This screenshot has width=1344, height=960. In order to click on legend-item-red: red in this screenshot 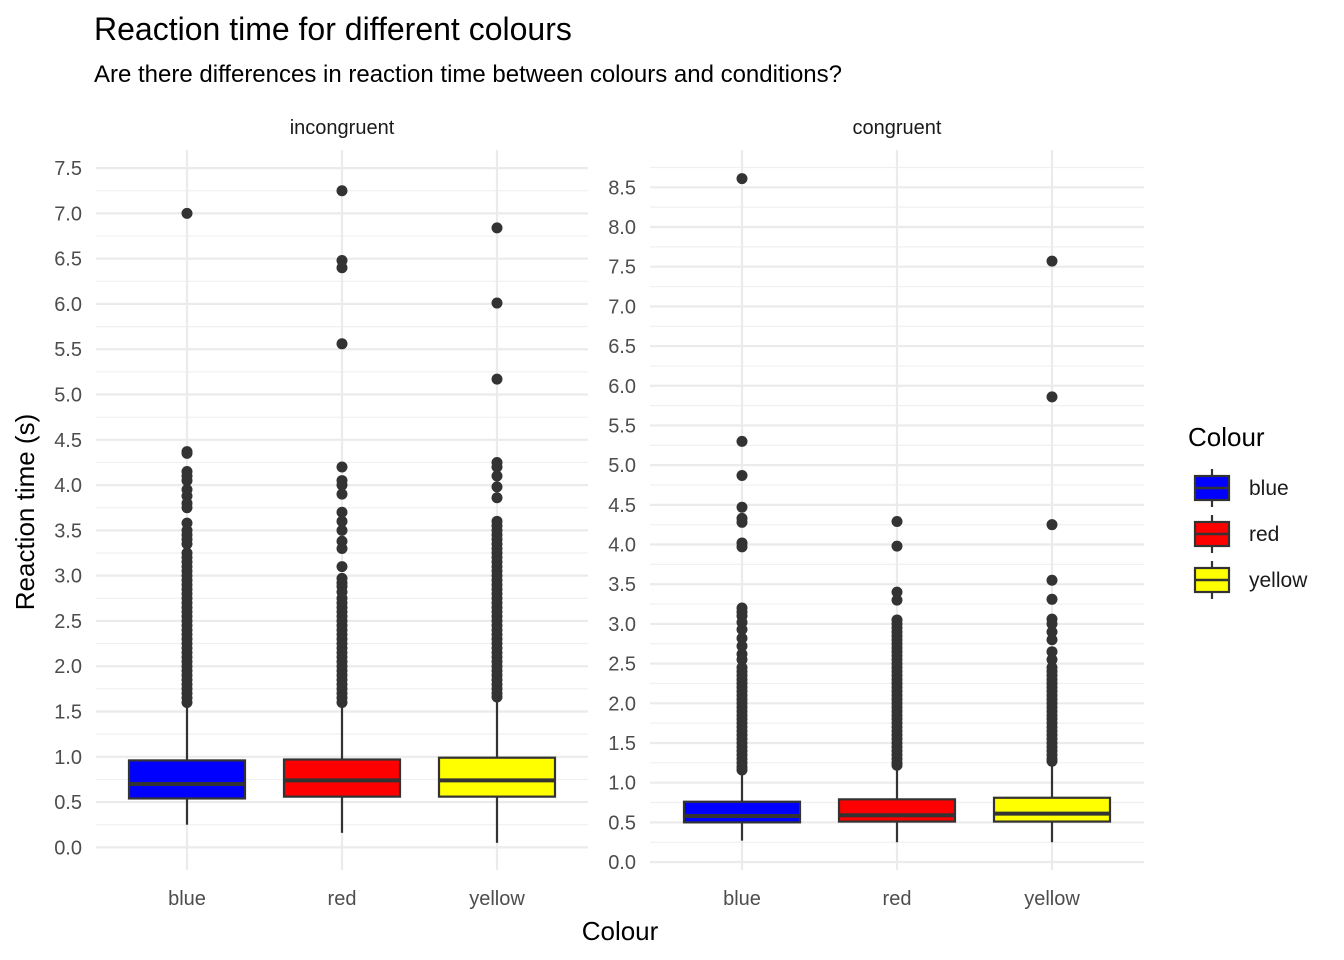, I will do `click(1236, 534)`.